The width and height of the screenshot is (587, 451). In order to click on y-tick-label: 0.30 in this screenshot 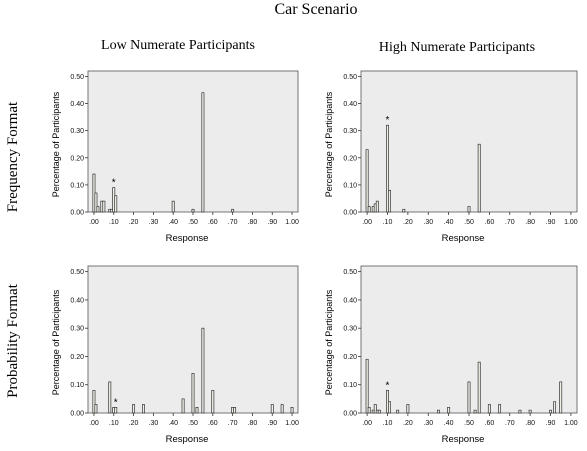, I will do `click(350, 131)`.